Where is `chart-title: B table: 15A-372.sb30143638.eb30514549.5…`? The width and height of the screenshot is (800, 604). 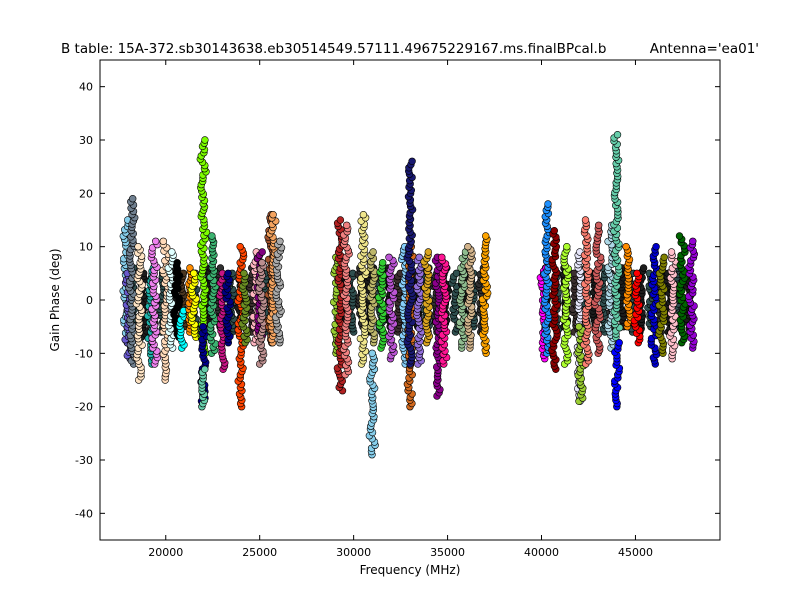
chart-title: B table: 15A-372.sb30143638.eb30514549.5… is located at coordinates (333, 49).